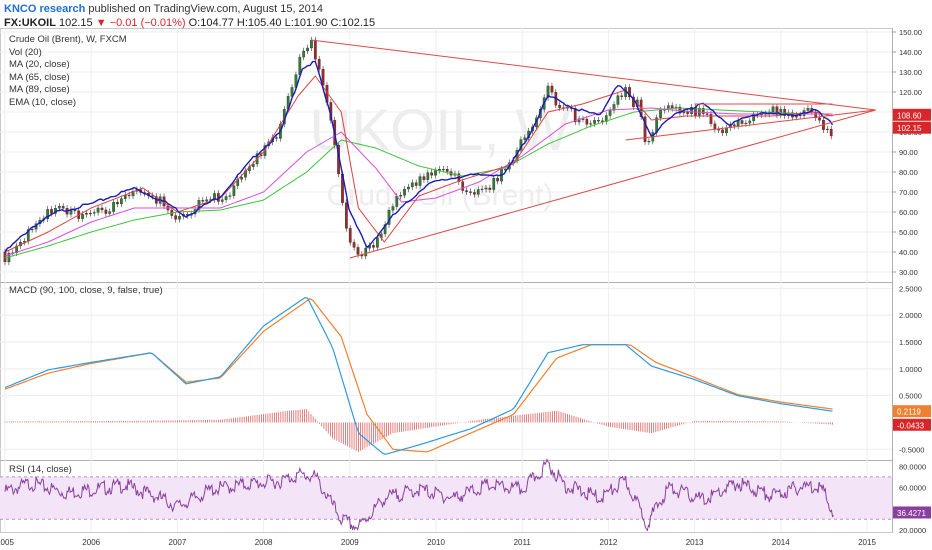 This screenshot has height=550, width=932. Describe the element at coordinates (43, 102) in the screenshot. I see `legend-ema10: EMA (10, close)` at that location.